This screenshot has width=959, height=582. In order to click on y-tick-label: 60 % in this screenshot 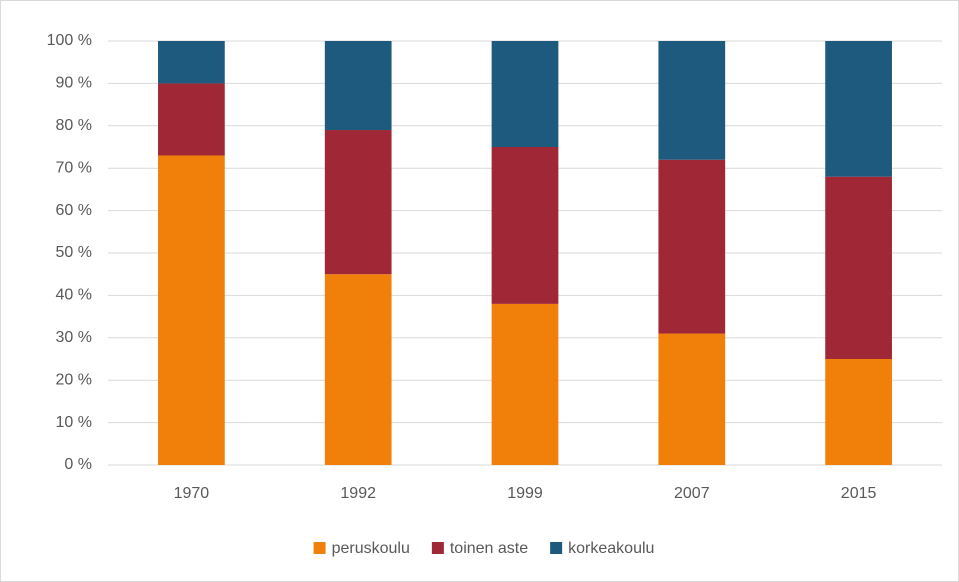, I will do `click(74, 210)`.